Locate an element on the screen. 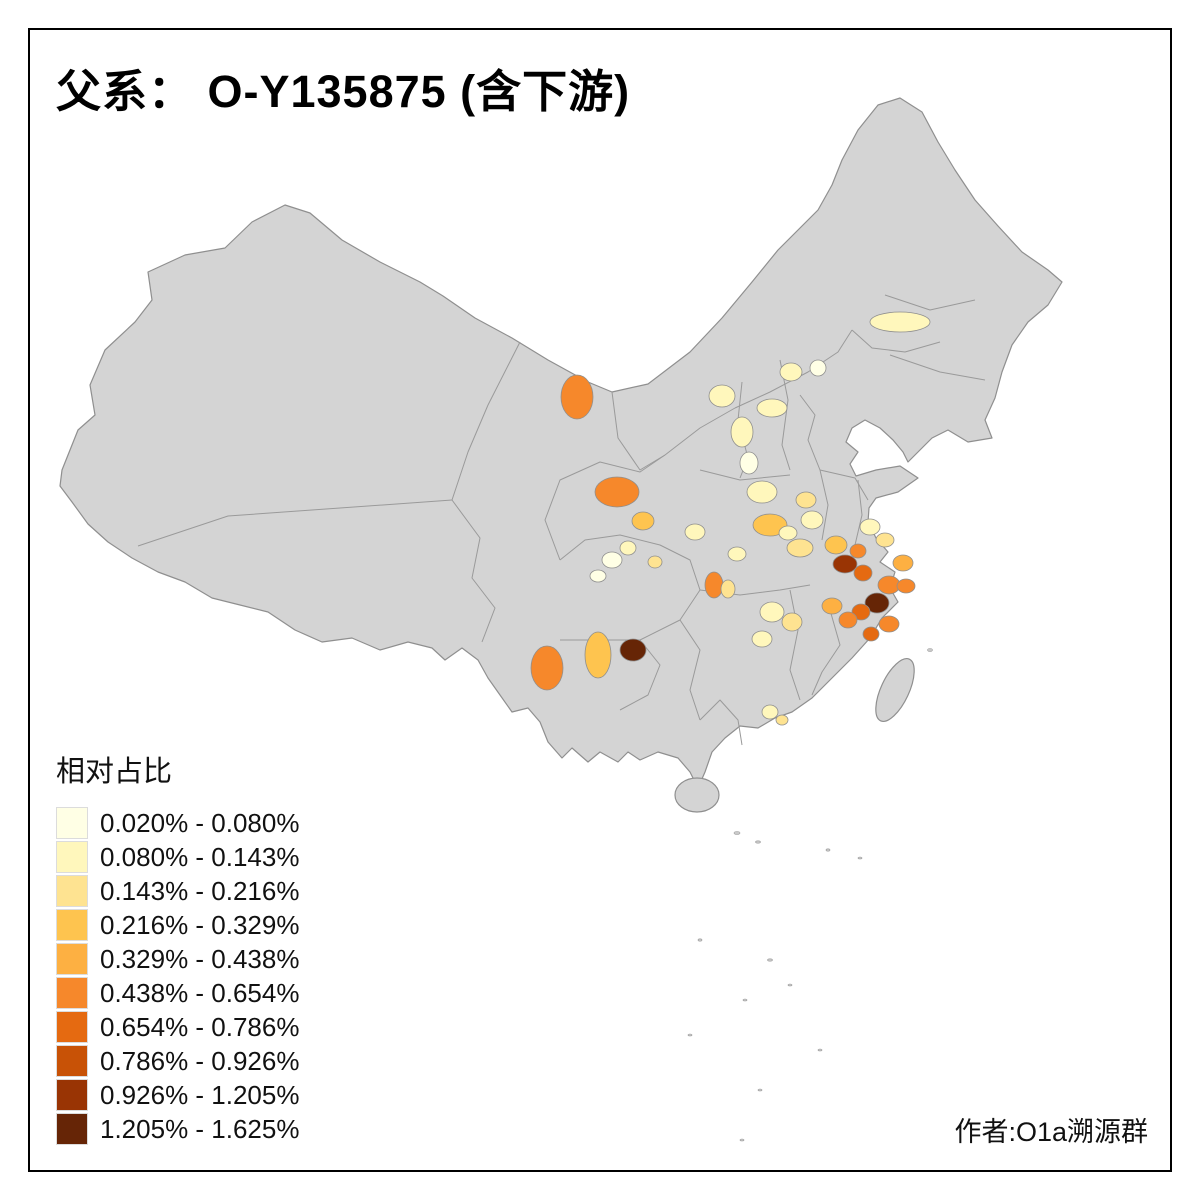 Image resolution: width=1200 pixels, height=1200 pixels. legend-row: 0.216% - 0.329% is located at coordinates (221, 925).